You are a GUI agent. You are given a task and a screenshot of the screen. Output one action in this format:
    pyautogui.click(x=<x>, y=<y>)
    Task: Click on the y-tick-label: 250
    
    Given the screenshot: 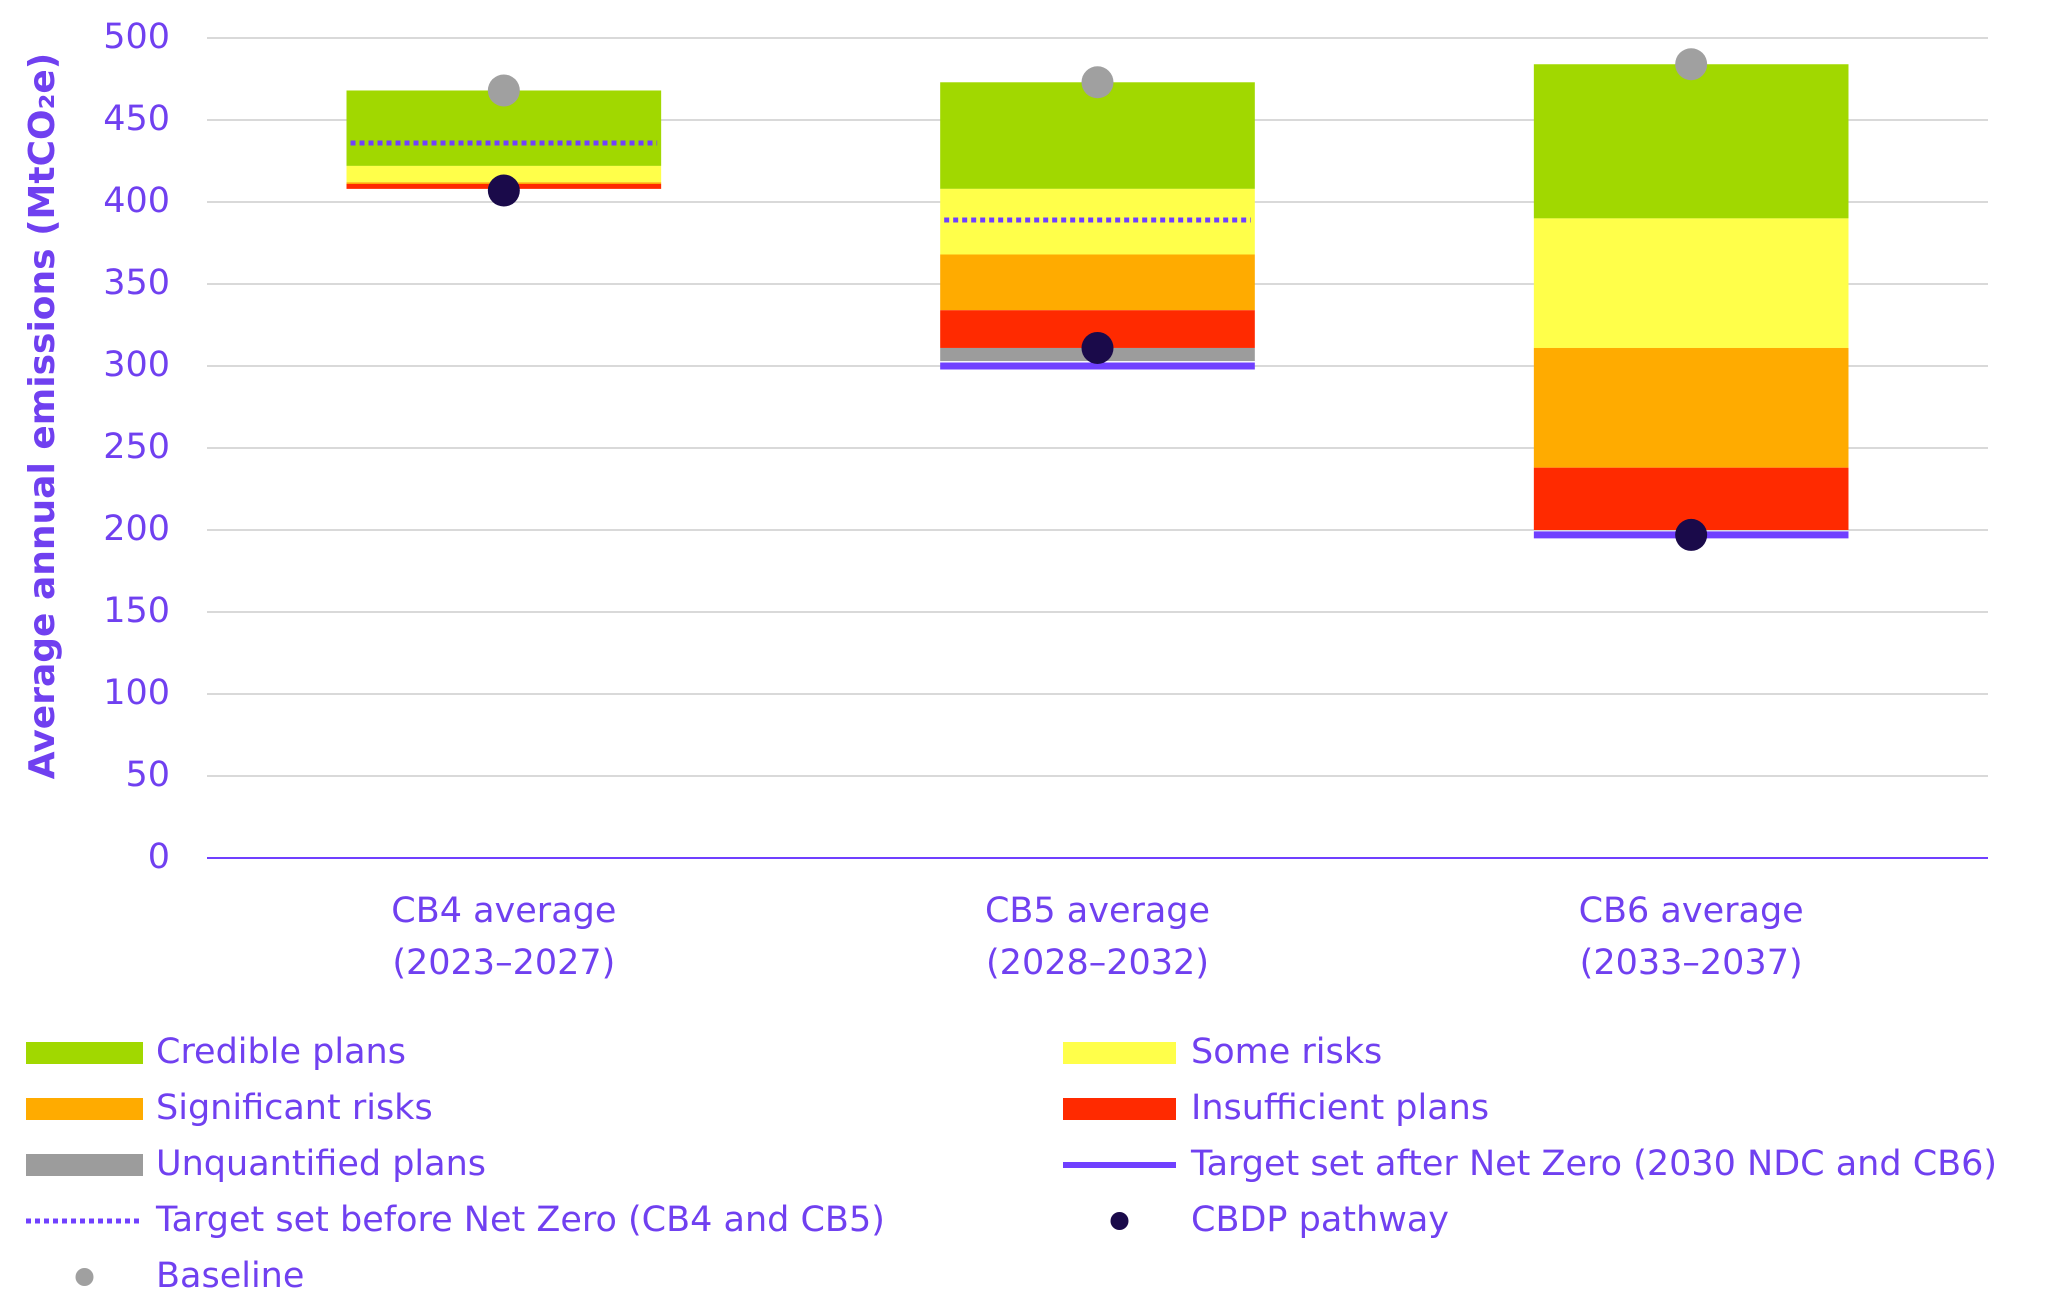 What is the action you would take?
    pyautogui.click(x=136, y=447)
    